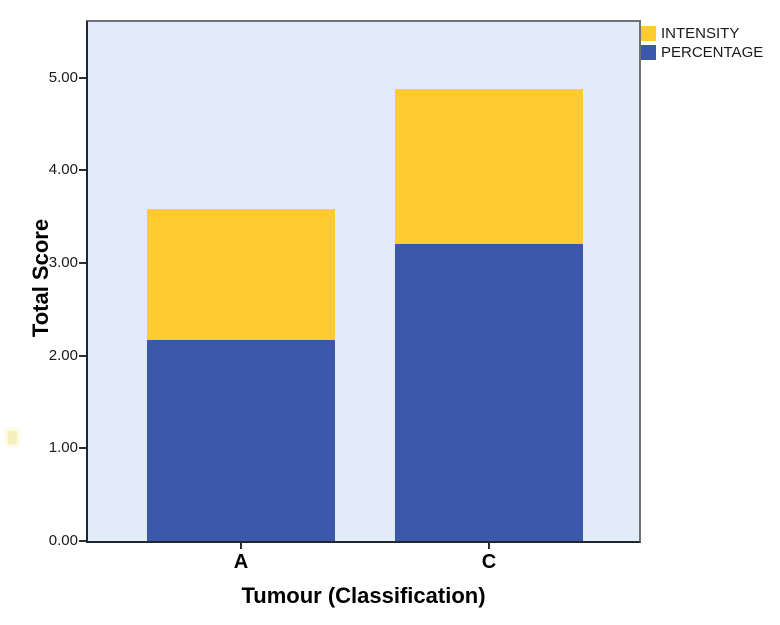 The height and width of the screenshot is (625, 780). Describe the element at coordinates (63, 540) in the screenshot. I see `y-tick-label: 0.00` at that location.